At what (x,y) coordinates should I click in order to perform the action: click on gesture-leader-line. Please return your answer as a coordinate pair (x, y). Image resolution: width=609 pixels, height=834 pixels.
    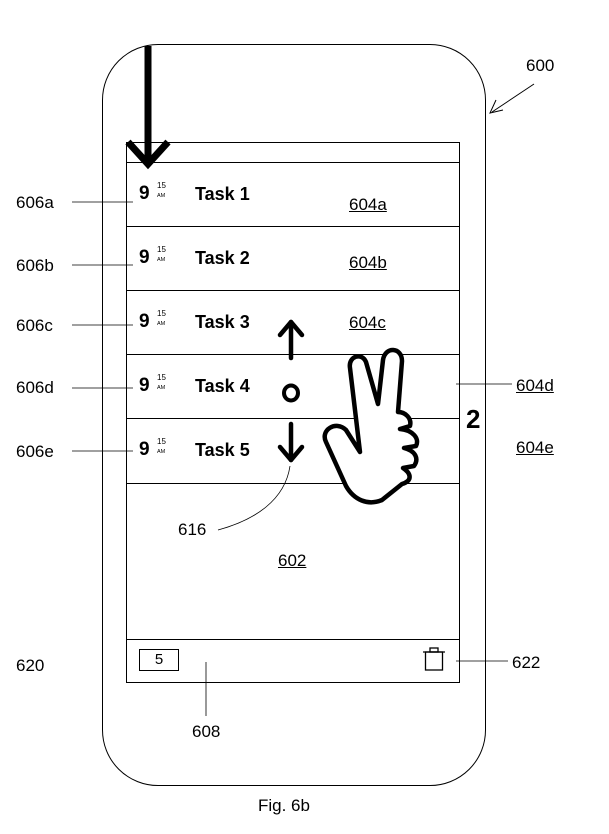
    Looking at the image, I should click on (254, 498).